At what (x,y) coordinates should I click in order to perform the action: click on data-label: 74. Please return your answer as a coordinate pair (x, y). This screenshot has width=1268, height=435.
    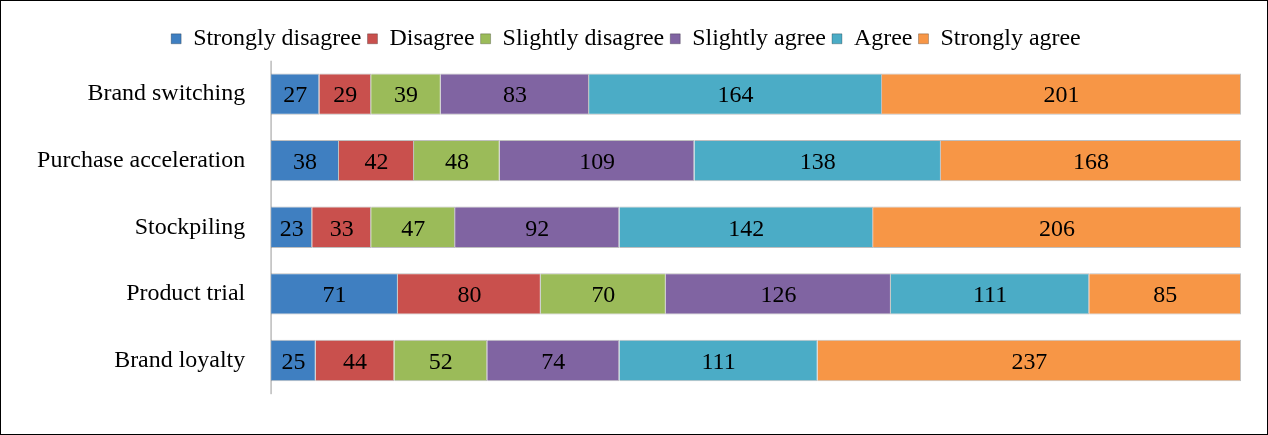
    Looking at the image, I should click on (553, 360).